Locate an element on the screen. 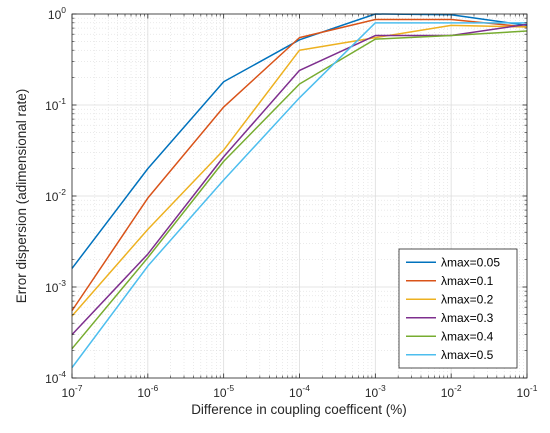 This screenshot has width=550, height=433. legend-label: λmax=0.1 is located at coordinates (467, 281).